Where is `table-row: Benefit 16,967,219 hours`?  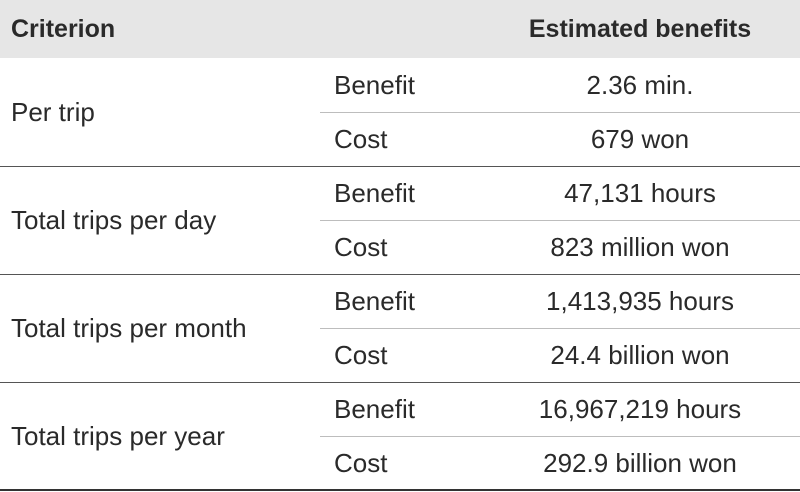 table-row: Benefit 16,967,219 hours is located at coordinates (560, 409).